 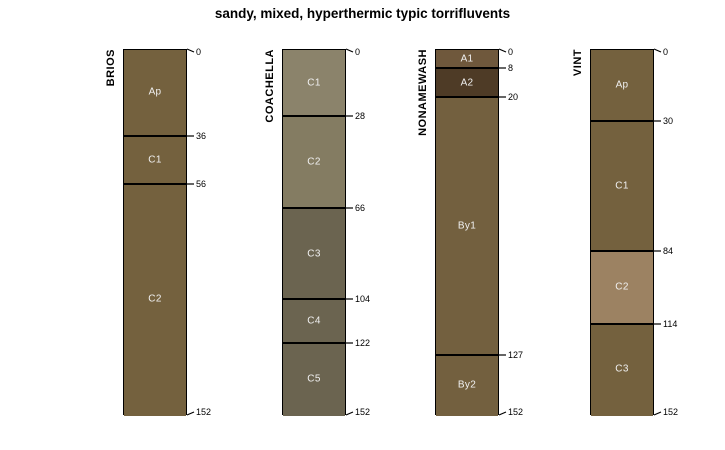 I want to click on horizon-label: By2, so click(x=467, y=385).